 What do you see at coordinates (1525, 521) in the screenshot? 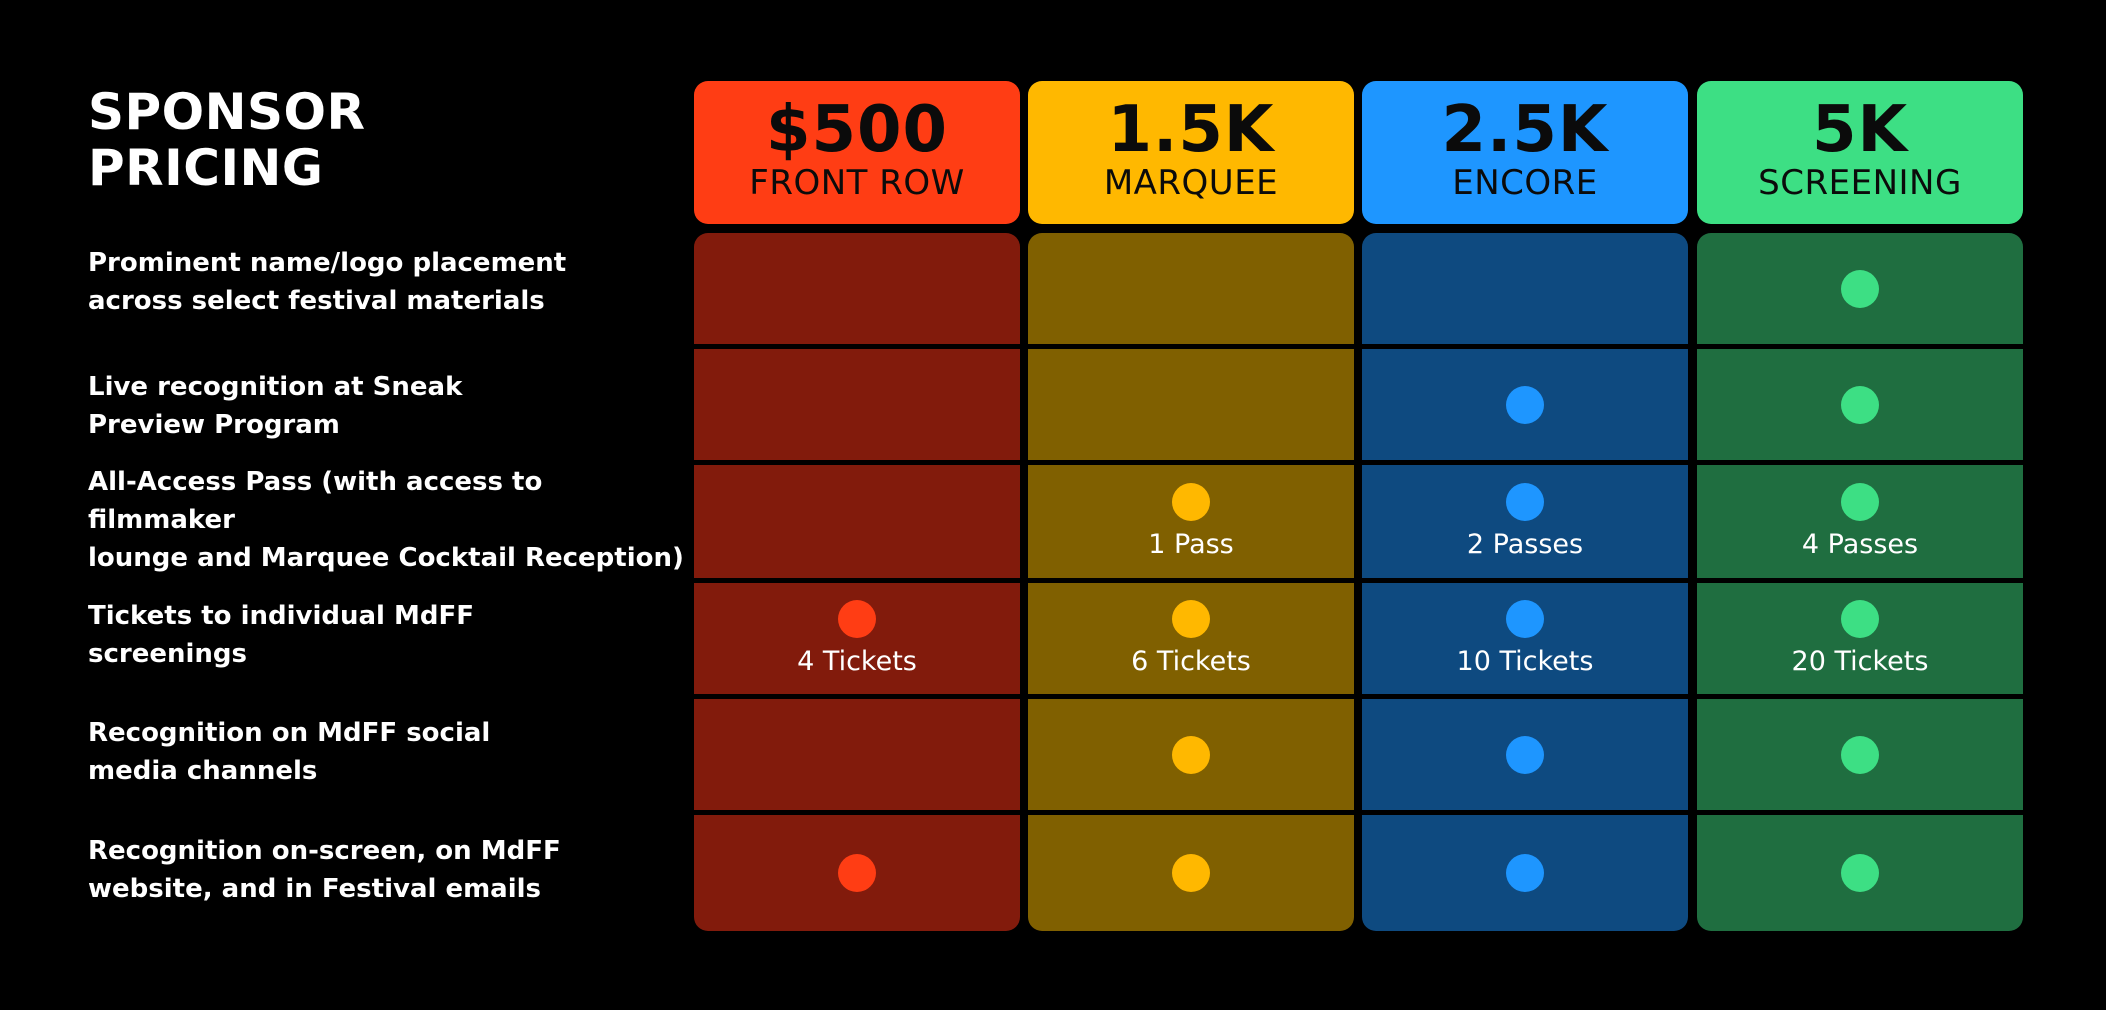
I see `feature-cell: 2 Passes` at bounding box center [1525, 521].